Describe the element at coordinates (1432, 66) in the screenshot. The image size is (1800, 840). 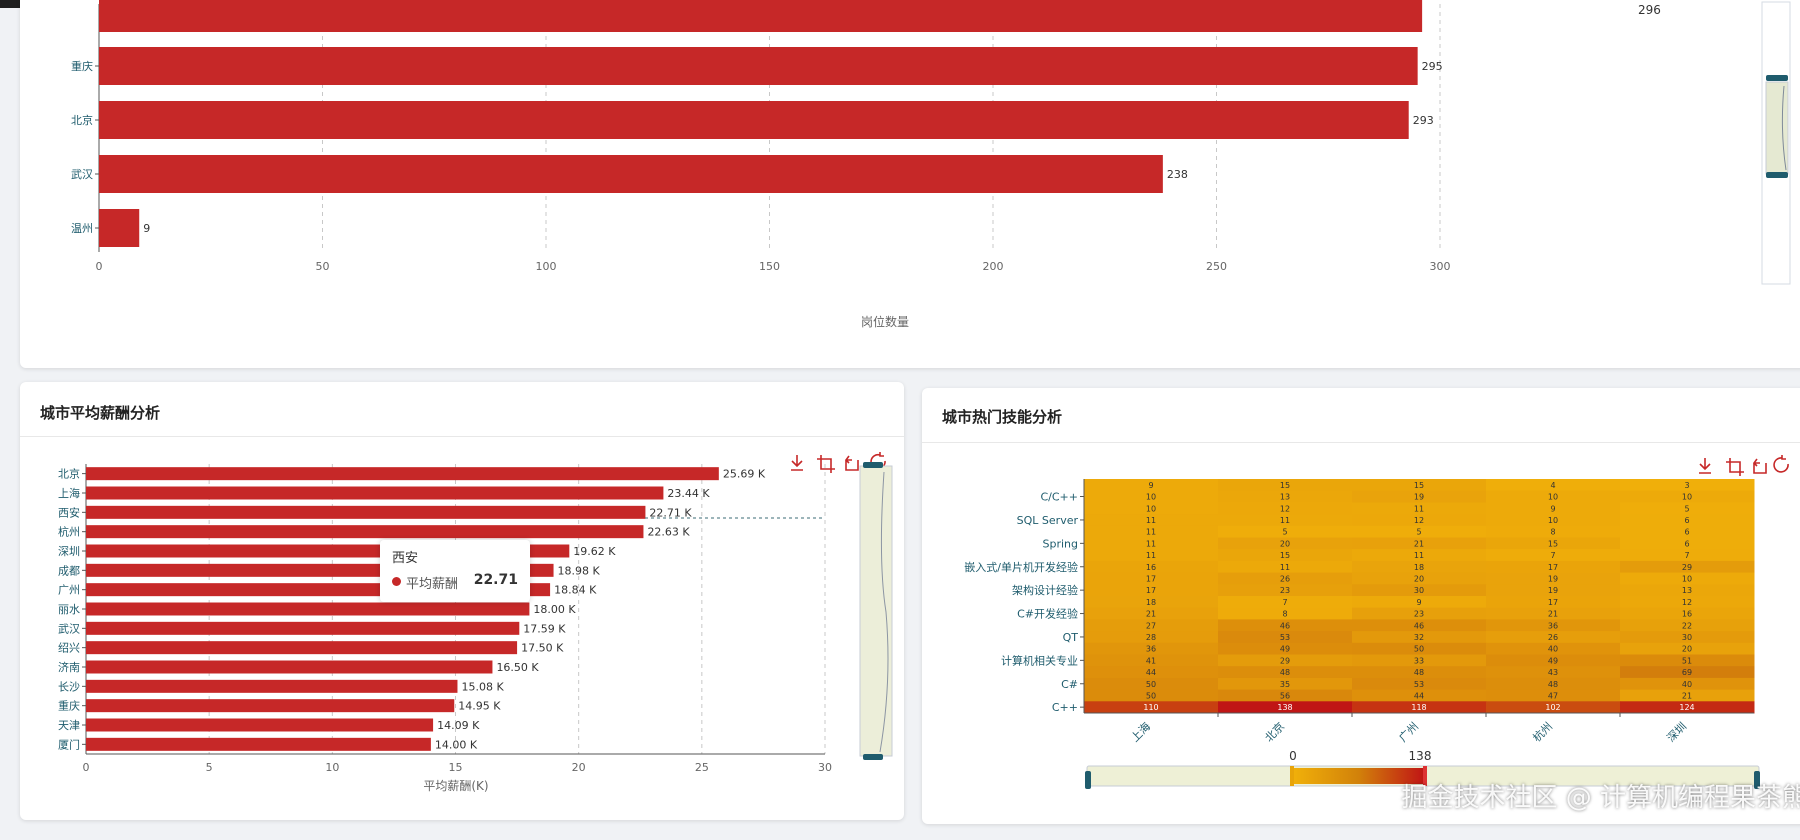
I see `bar-value-label: 295` at that location.